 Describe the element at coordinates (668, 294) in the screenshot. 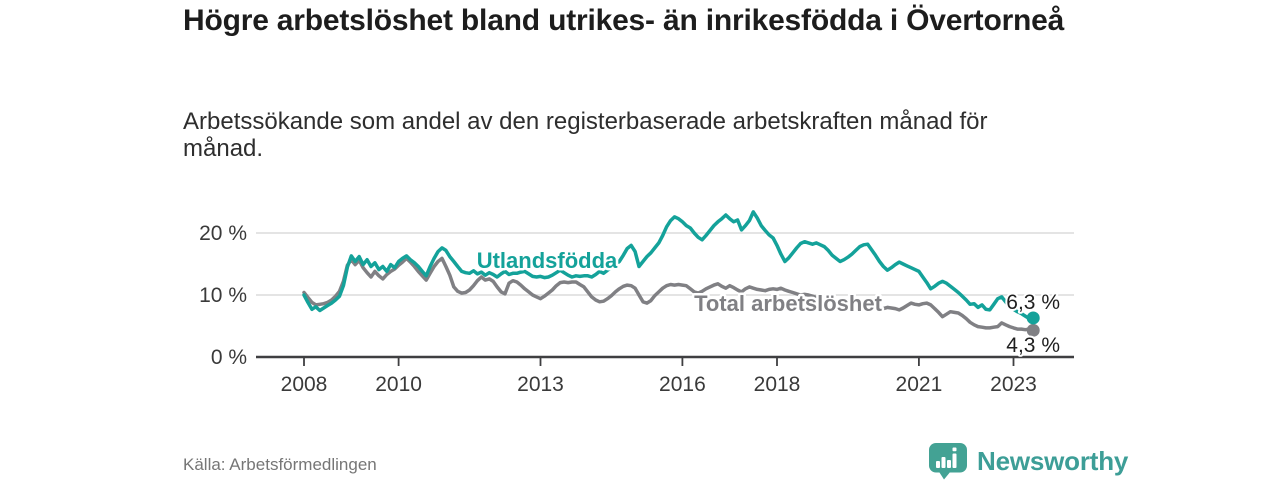

I see `series-line-total` at that location.